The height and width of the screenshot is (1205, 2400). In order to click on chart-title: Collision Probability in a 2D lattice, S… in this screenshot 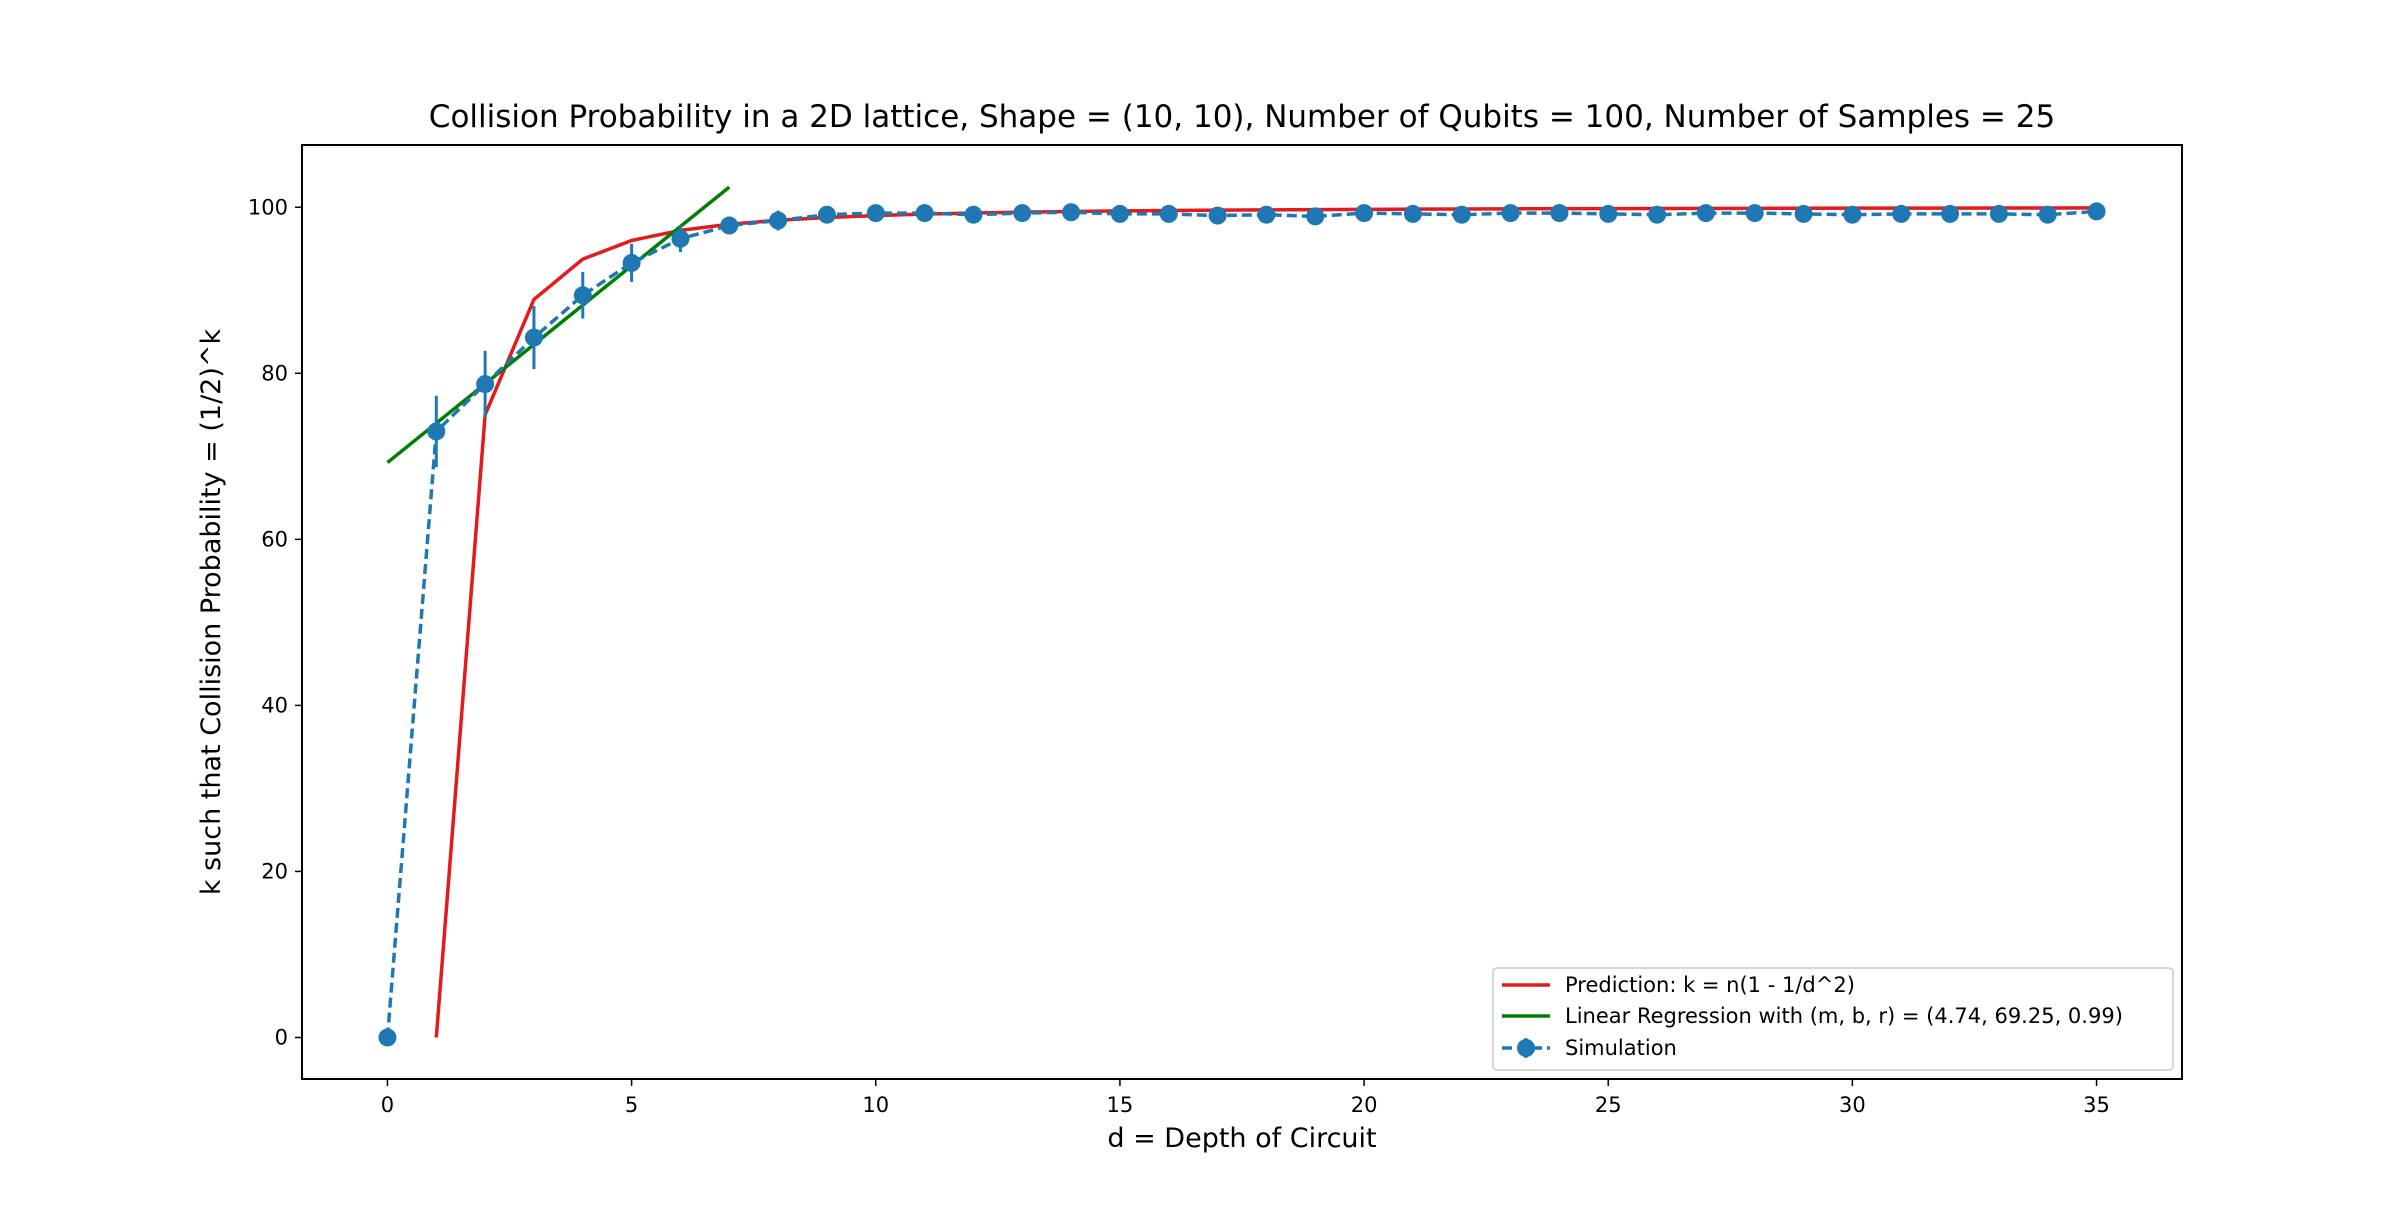, I will do `click(1242, 117)`.